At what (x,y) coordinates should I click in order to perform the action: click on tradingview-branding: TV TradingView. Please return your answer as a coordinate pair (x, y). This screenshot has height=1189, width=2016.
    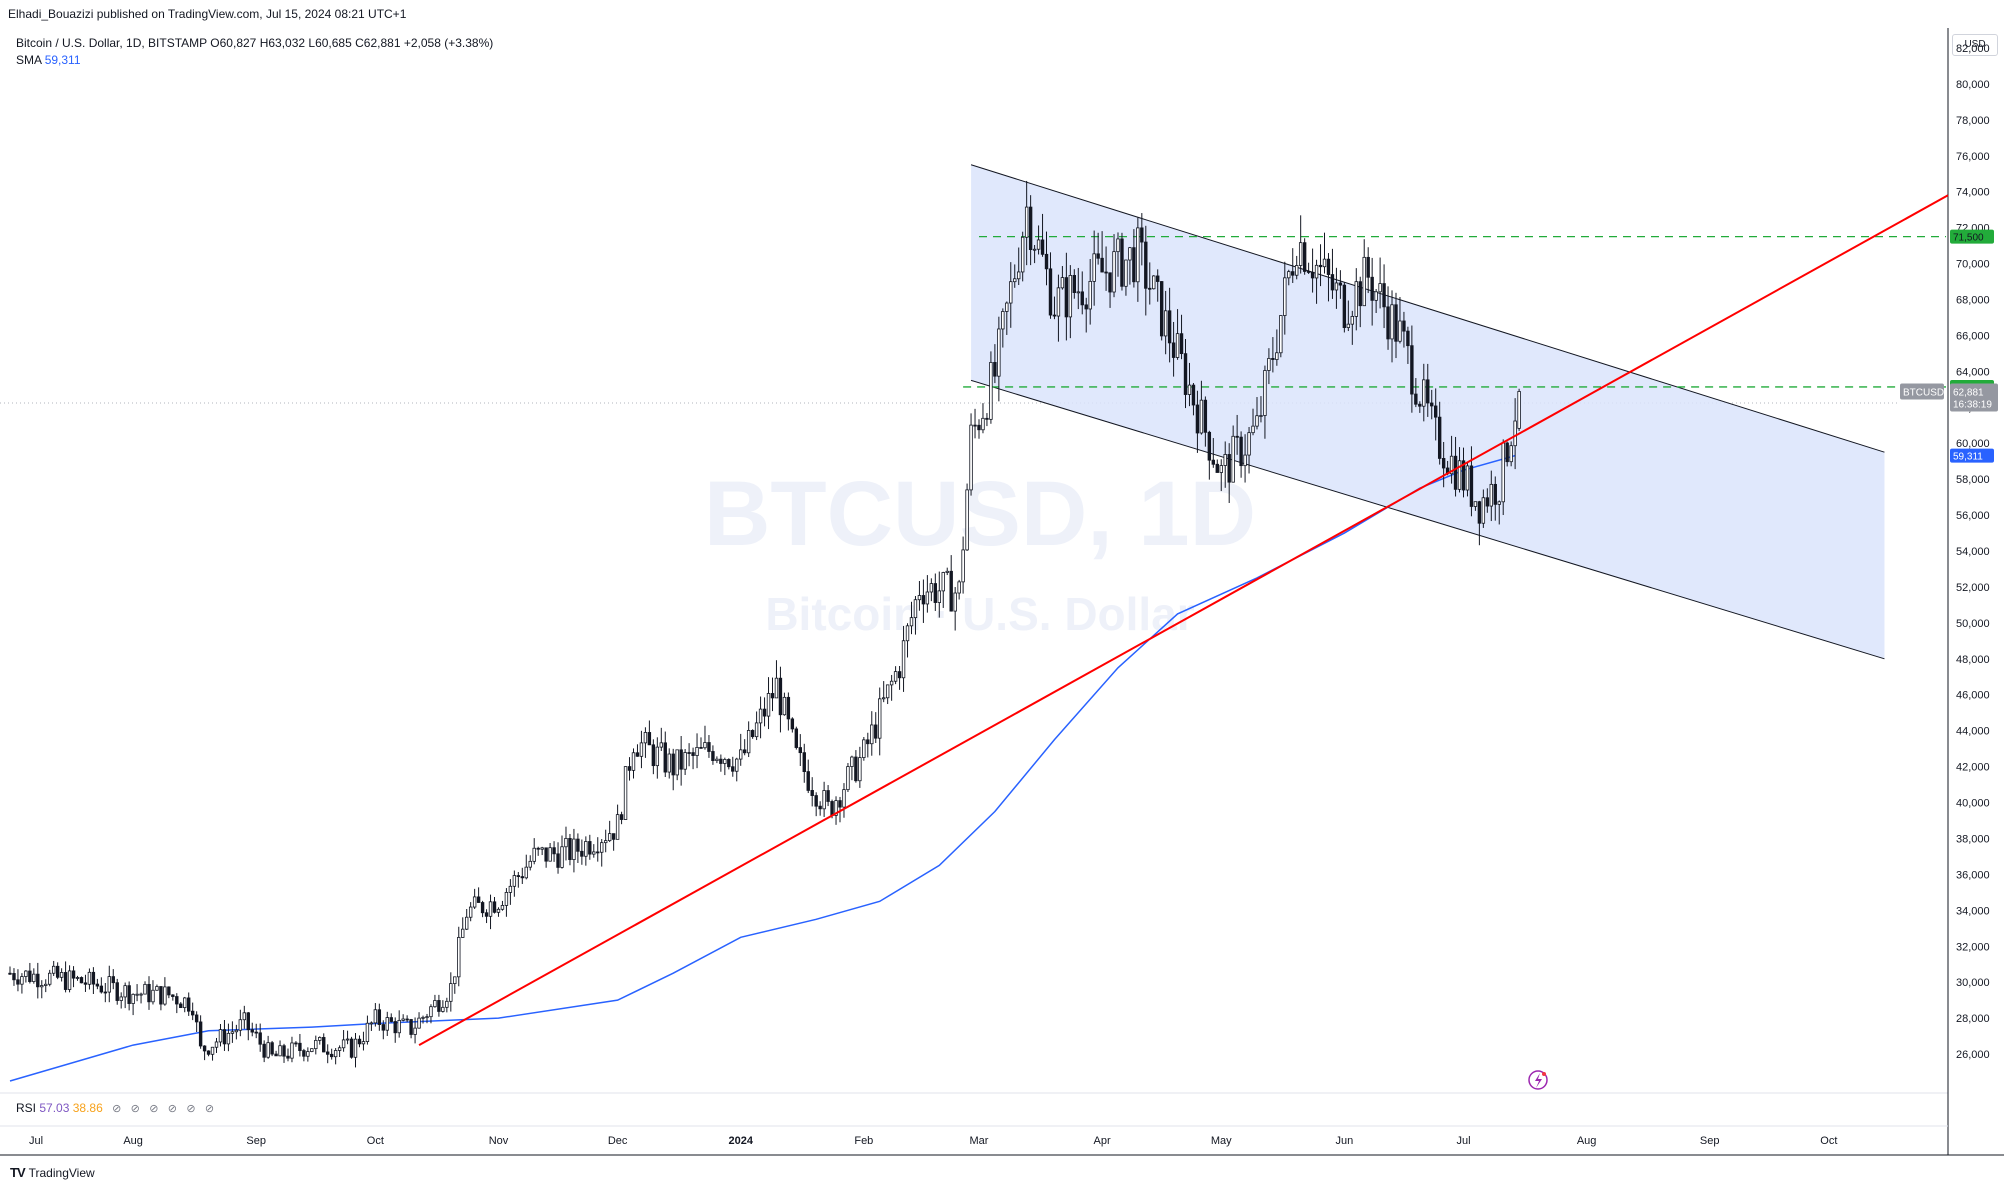
    Looking at the image, I should click on (52, 1172).